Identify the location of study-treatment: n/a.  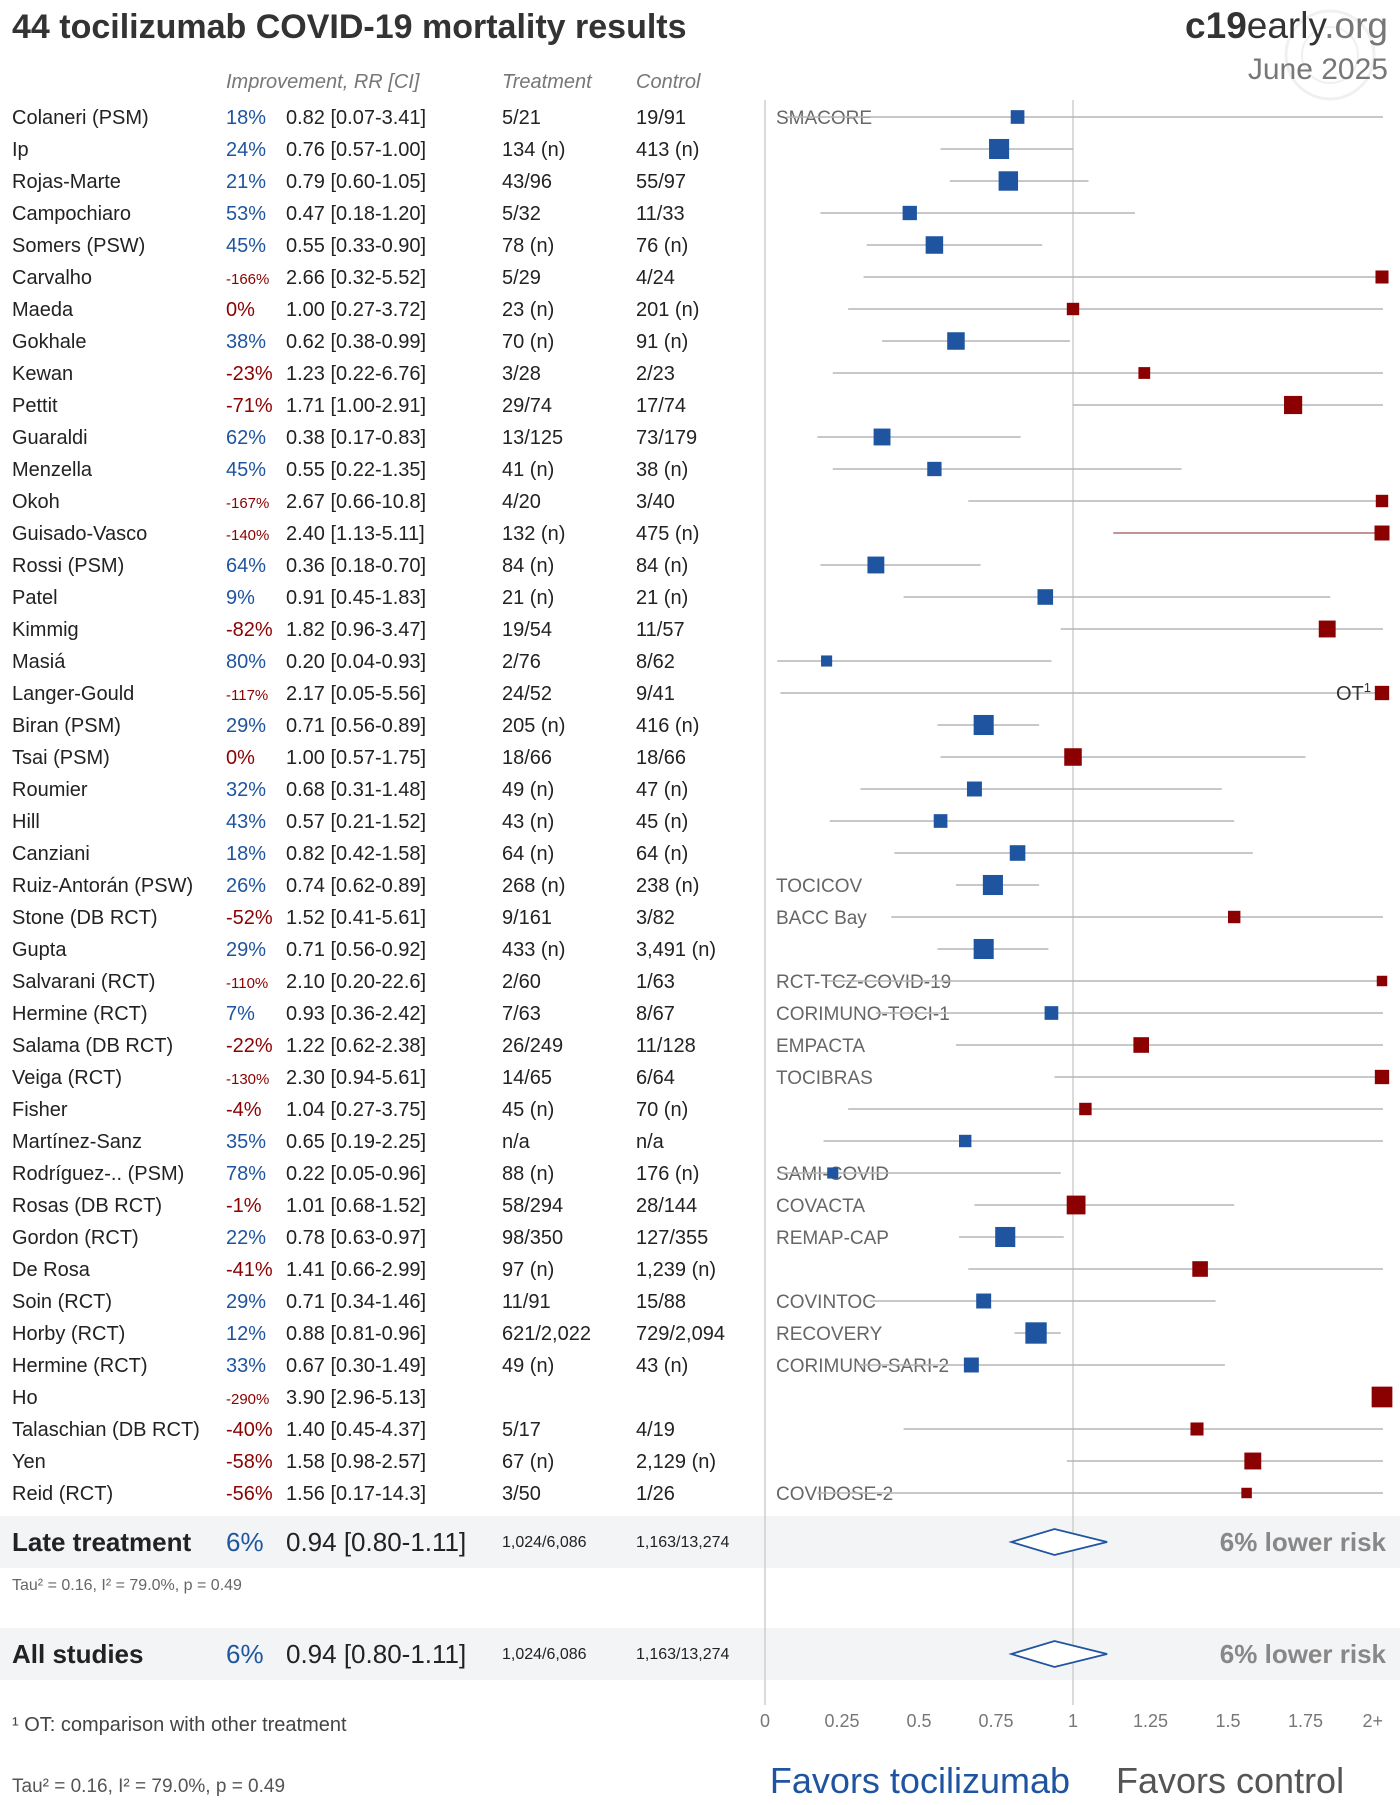
(516, 1142).